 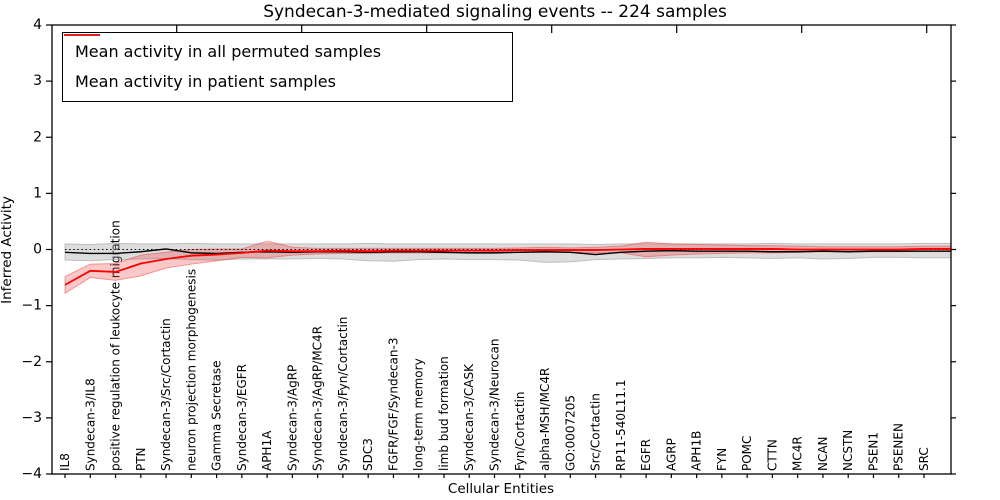 What do you see at coordinates (552, 29) in the screenshot?
I see `top-ticks` at bounding box center [552, 29].